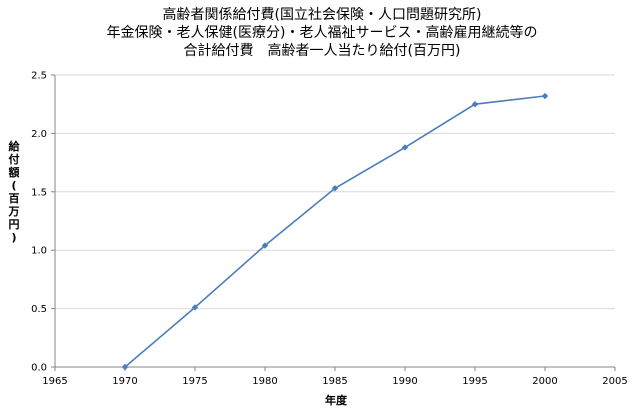 The width and height of the screenshot is (640, 413). What do you see at coordinates (39, 368) in the screenshot?
I see `y-tick-label: 0.0` at bounding box center [39, 368].